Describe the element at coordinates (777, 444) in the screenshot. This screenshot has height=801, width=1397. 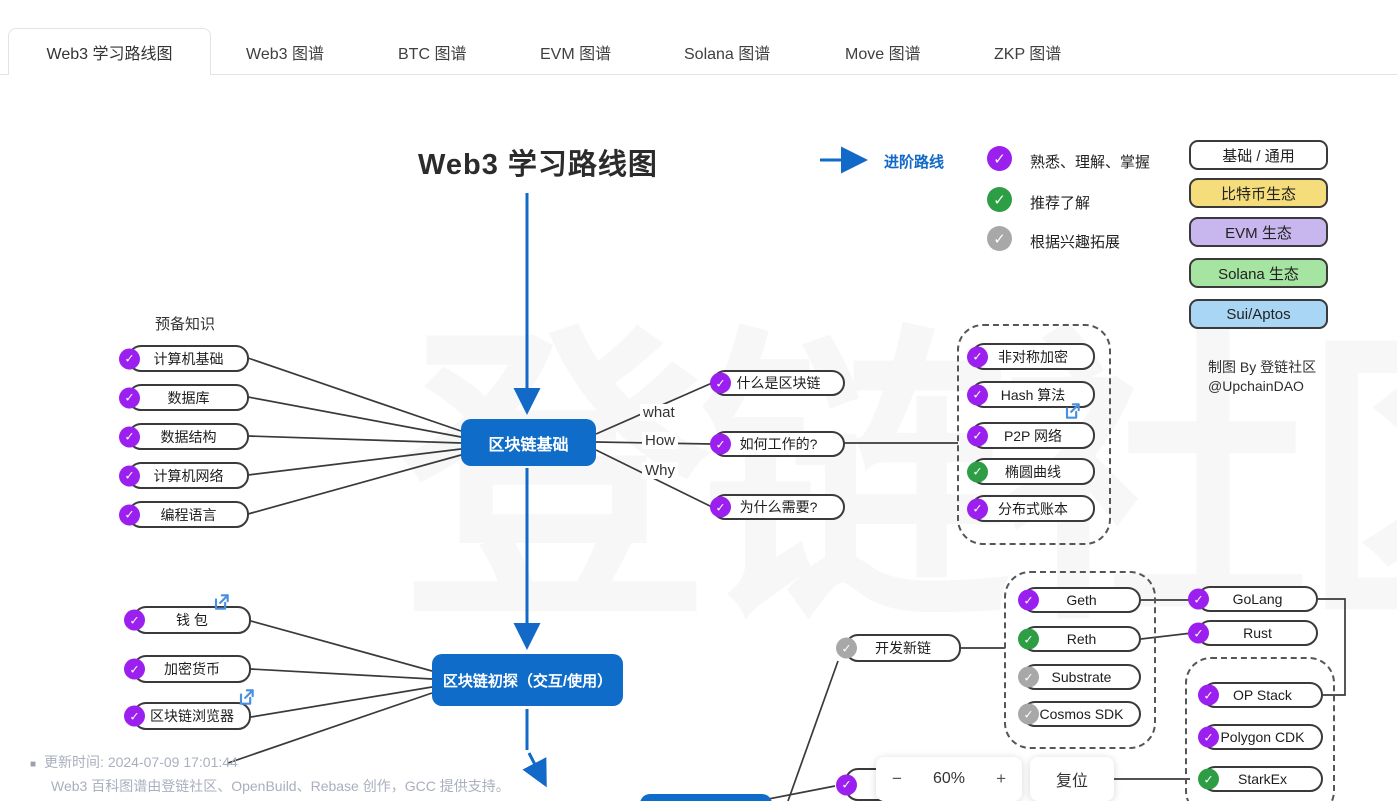
I see `node-how-it-works: 如何工作的?` at that location.